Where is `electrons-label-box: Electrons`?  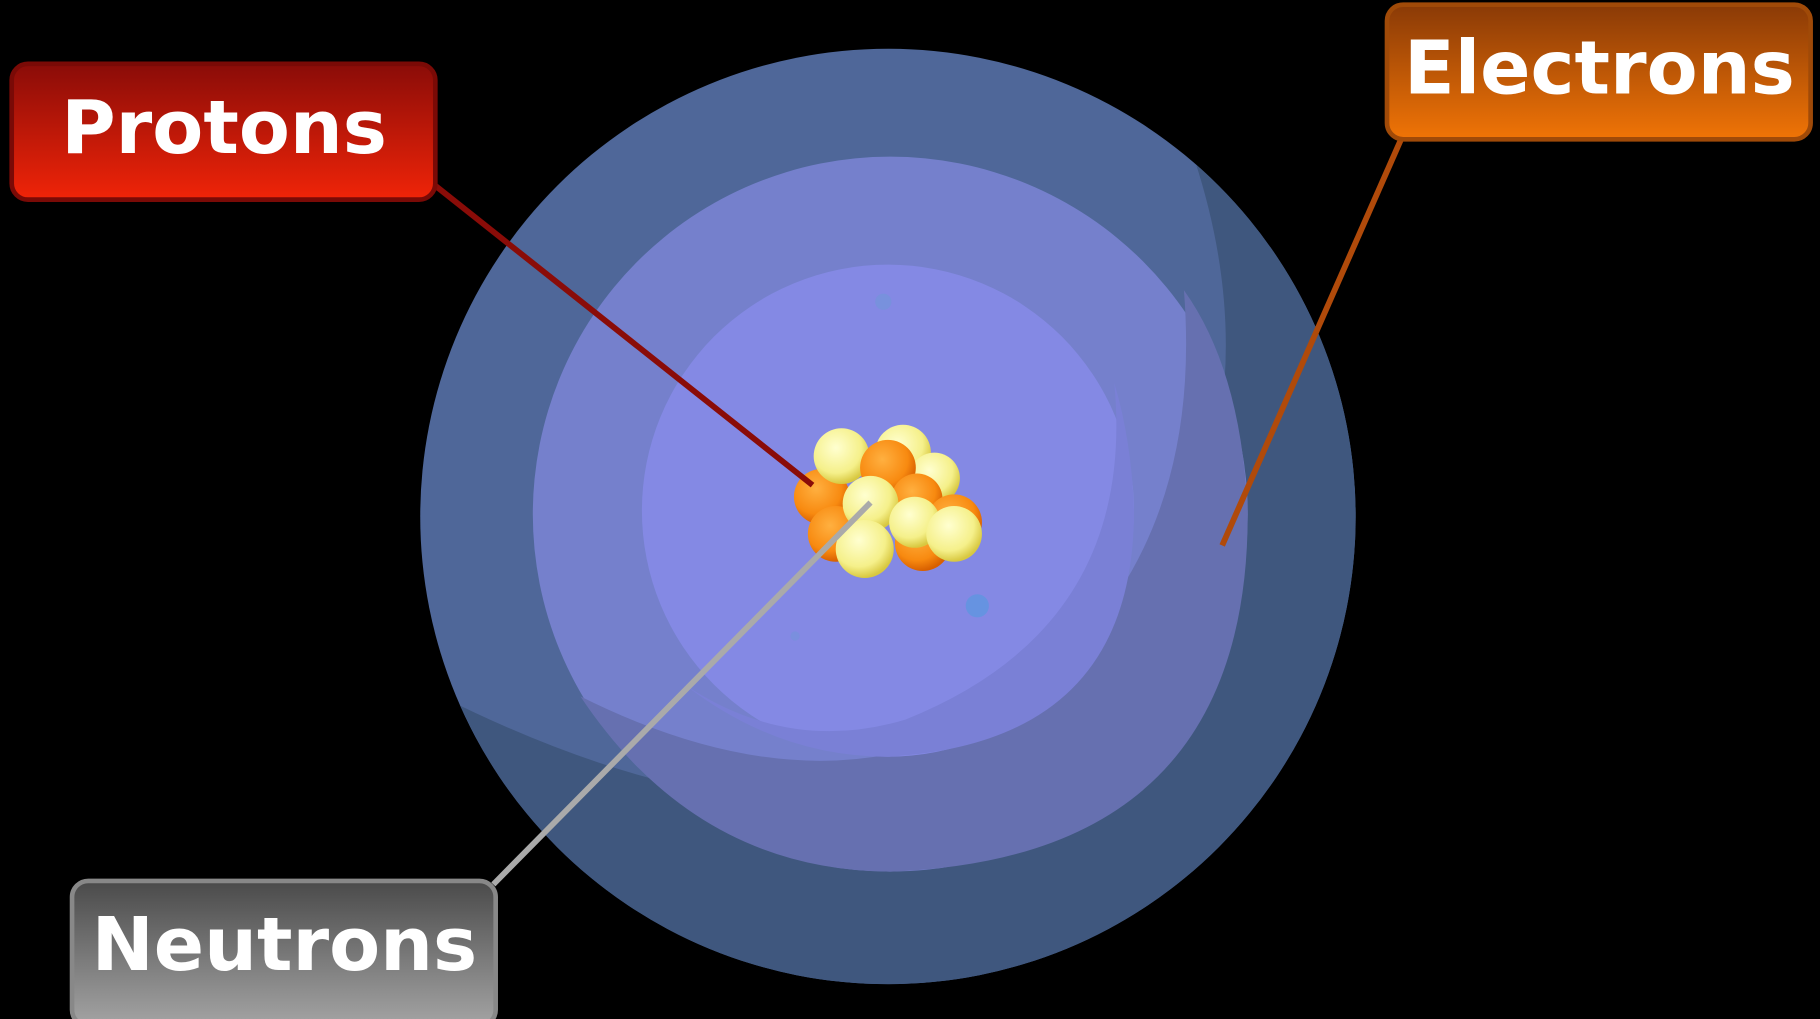 electrons-label-box: Electrons is located at coordinates (1598, 72).